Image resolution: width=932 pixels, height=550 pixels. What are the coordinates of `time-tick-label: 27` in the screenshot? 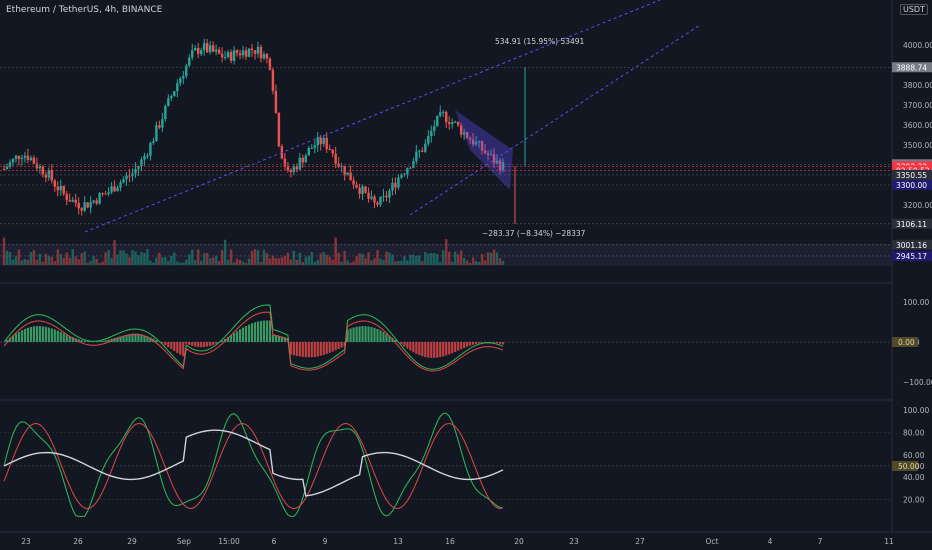 It's located at (640, 541).